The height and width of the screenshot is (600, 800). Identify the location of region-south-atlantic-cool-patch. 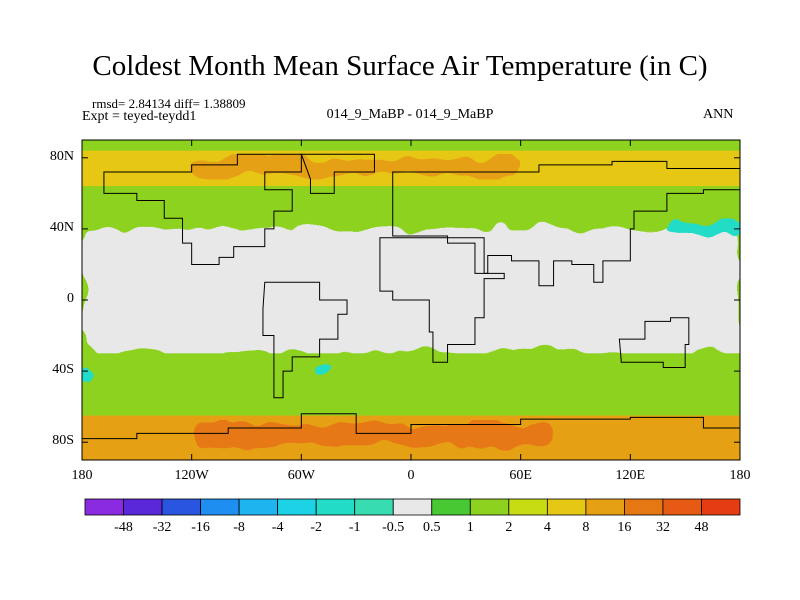
(323, 367).